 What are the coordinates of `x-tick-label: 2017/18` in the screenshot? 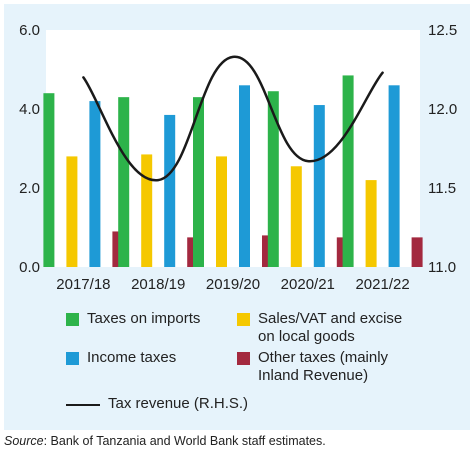 It's located at (83, 284).